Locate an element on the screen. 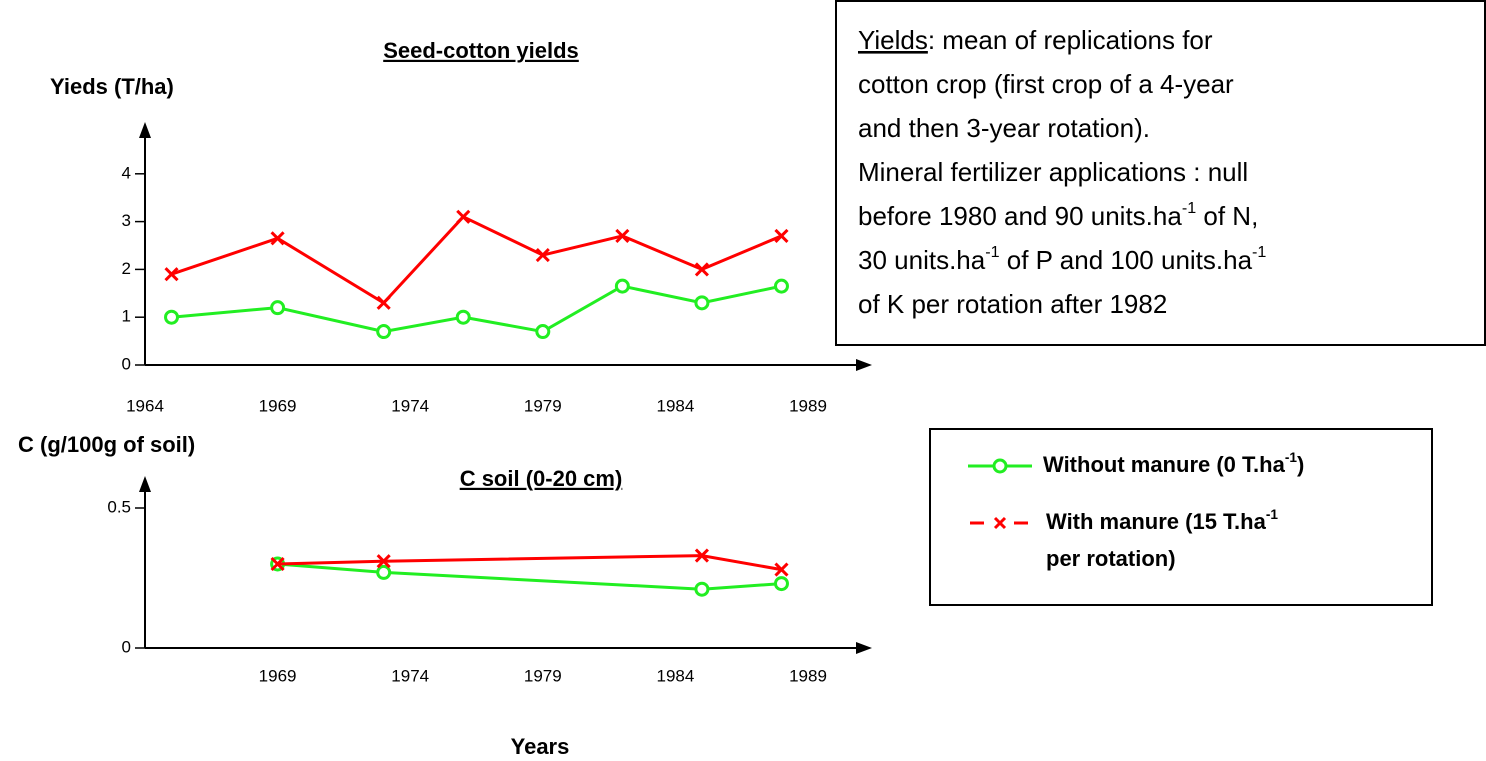 This screenshot has height=761, width=1486. x-tick-label: 1964 is located at coordinates (145, 405).